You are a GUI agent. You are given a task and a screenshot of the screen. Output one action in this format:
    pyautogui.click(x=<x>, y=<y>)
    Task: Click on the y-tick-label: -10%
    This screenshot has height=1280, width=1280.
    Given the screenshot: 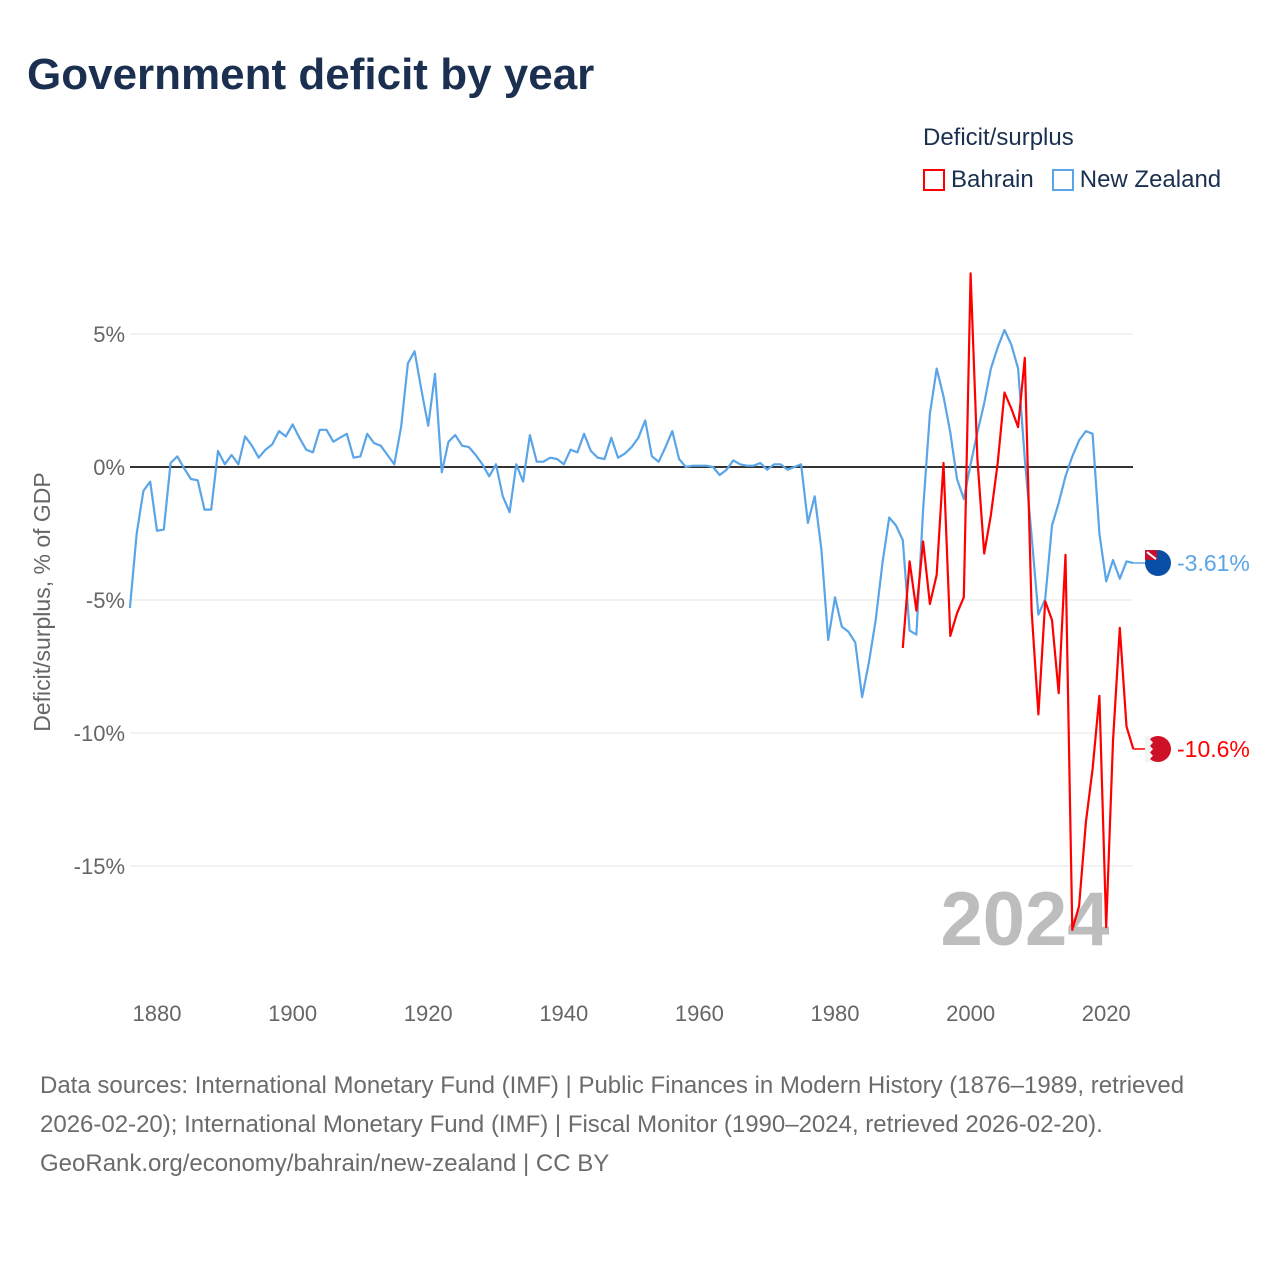 What is the action you would take?
    pyautogui.click(x=99, y=733)
    